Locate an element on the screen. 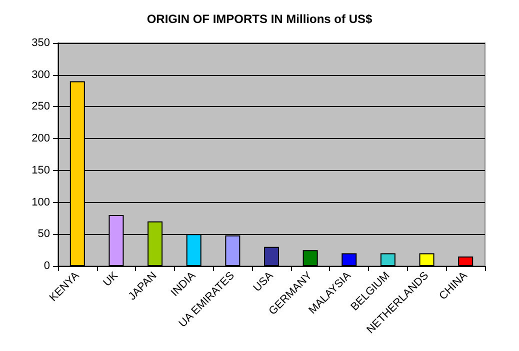 Image resolution: width=519 pixels, height=351 pixels. chart-title: ORIGIN OF IMPORTS IN Millions of US$ is located at coordinates (259, 19).